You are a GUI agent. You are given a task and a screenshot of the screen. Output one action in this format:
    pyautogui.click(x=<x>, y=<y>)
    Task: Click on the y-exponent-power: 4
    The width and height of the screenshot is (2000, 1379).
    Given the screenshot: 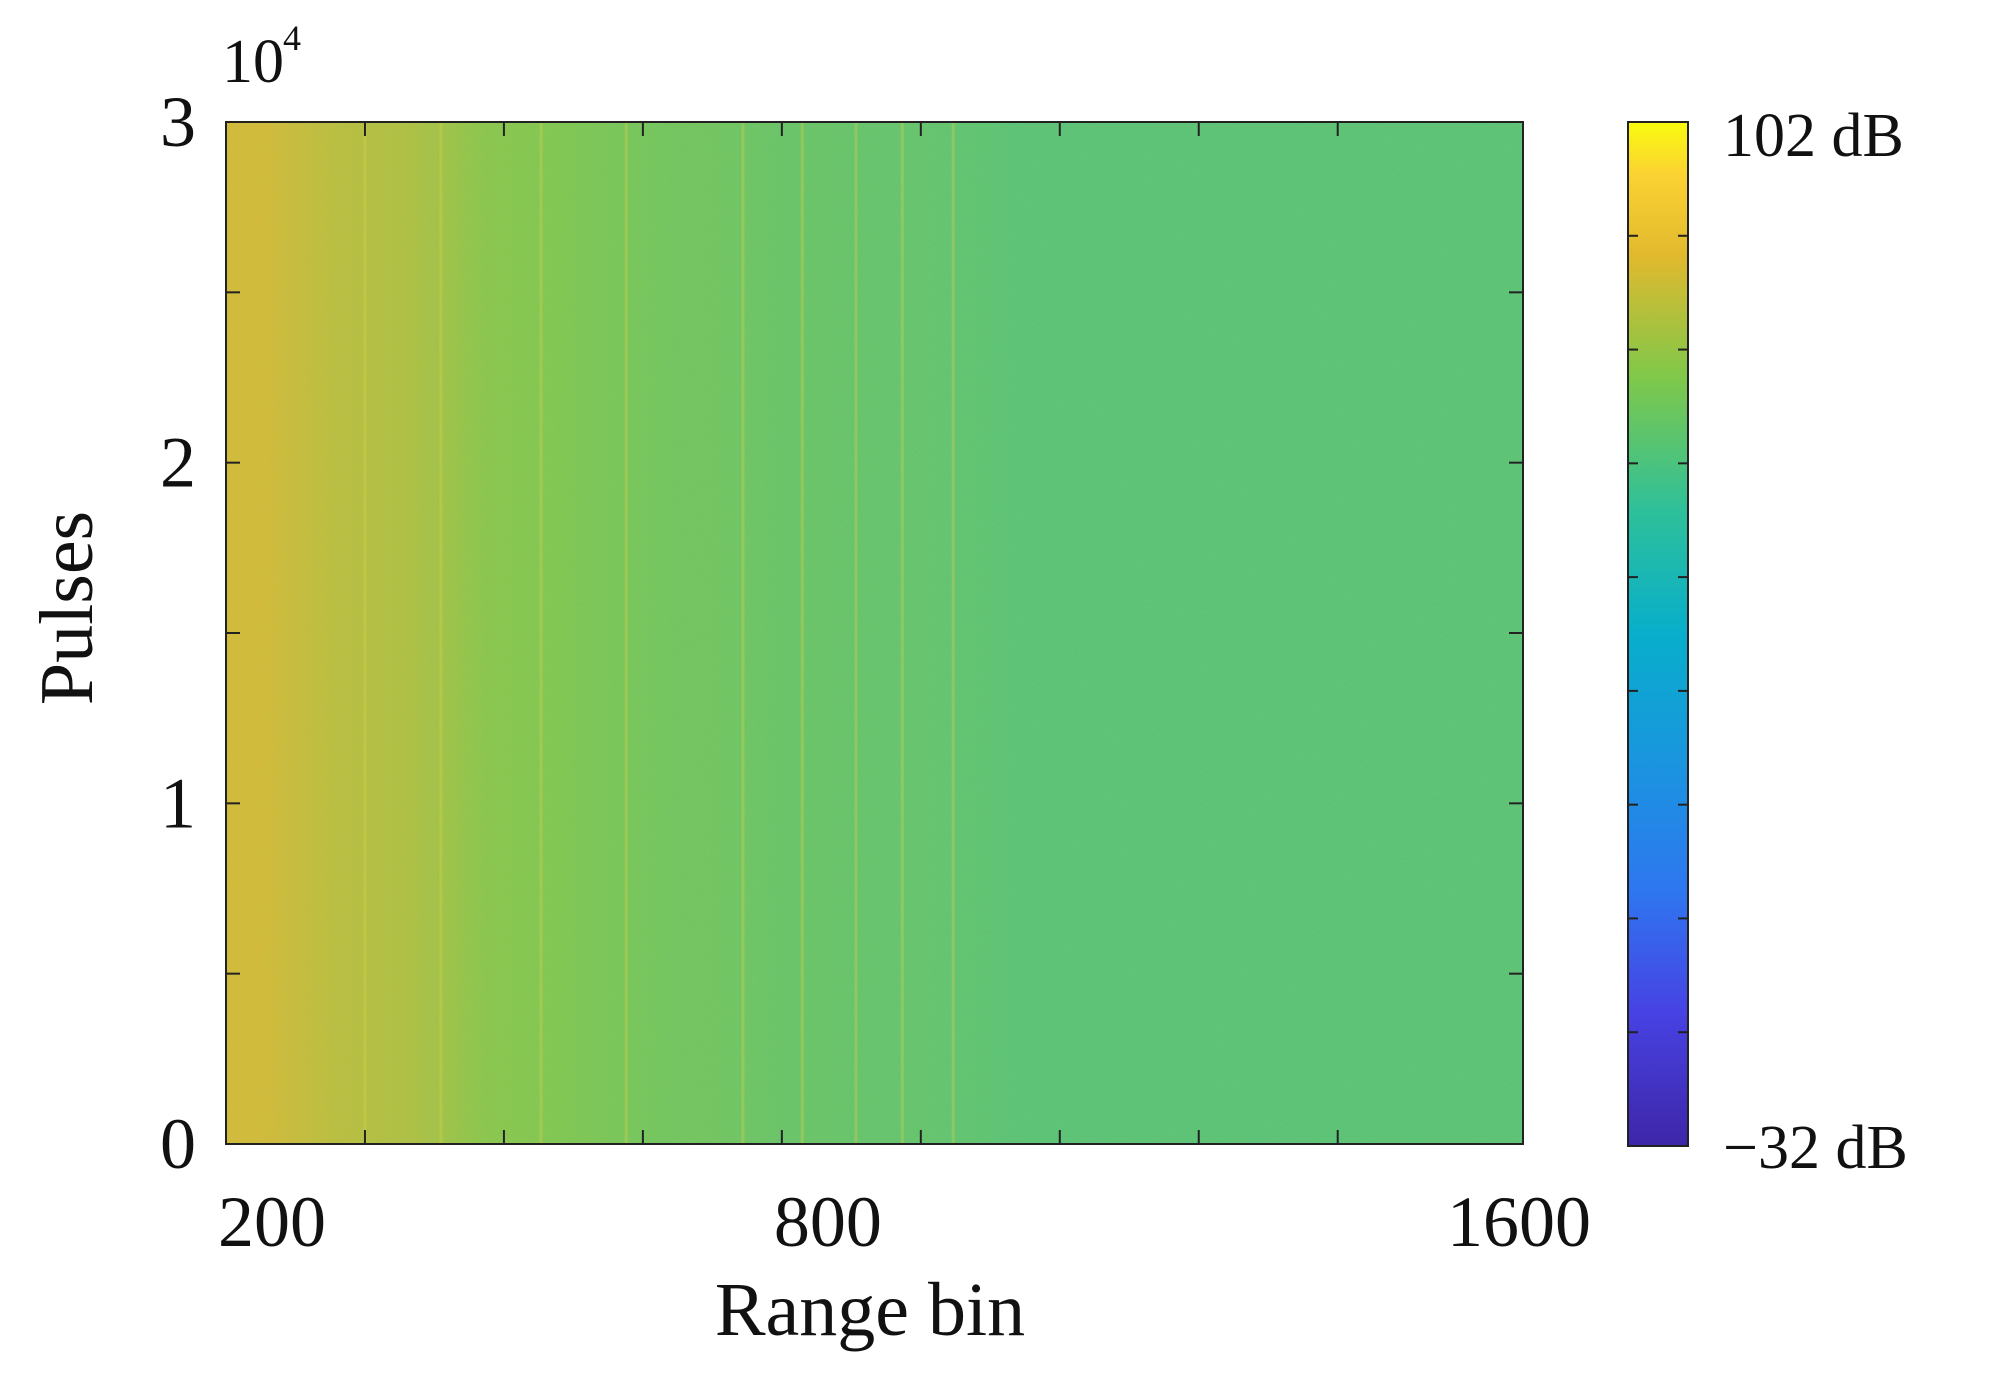 What is the action you would take?
    pyautogui.click(x=292, y=38)
    